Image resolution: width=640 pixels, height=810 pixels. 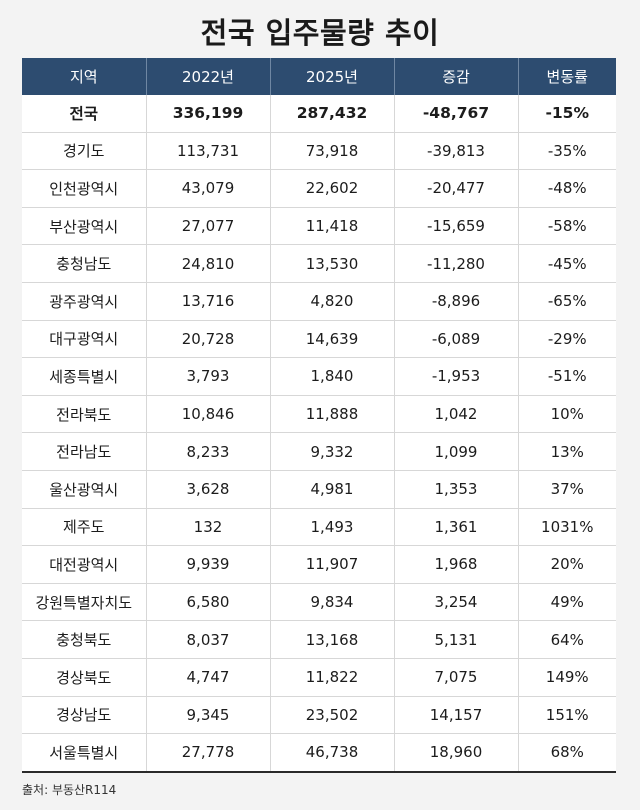 What do you see at coordinates (566, 188) in the screenshot?
I see `value-cell: -48%` at bounding box center [566, 188].